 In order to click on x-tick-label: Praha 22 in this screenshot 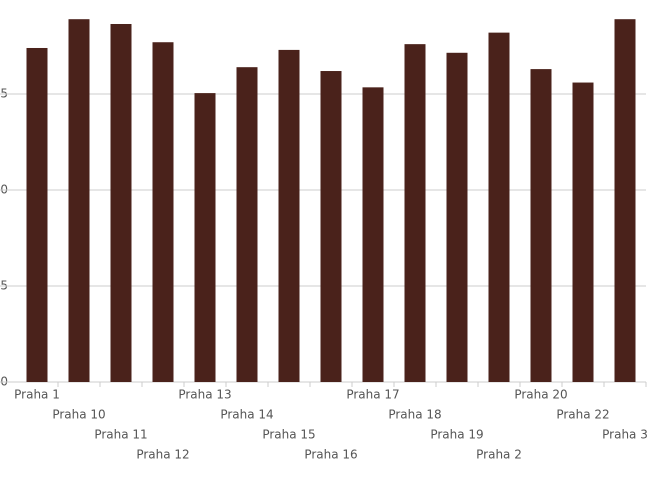, I will do `click(582, 415)`.